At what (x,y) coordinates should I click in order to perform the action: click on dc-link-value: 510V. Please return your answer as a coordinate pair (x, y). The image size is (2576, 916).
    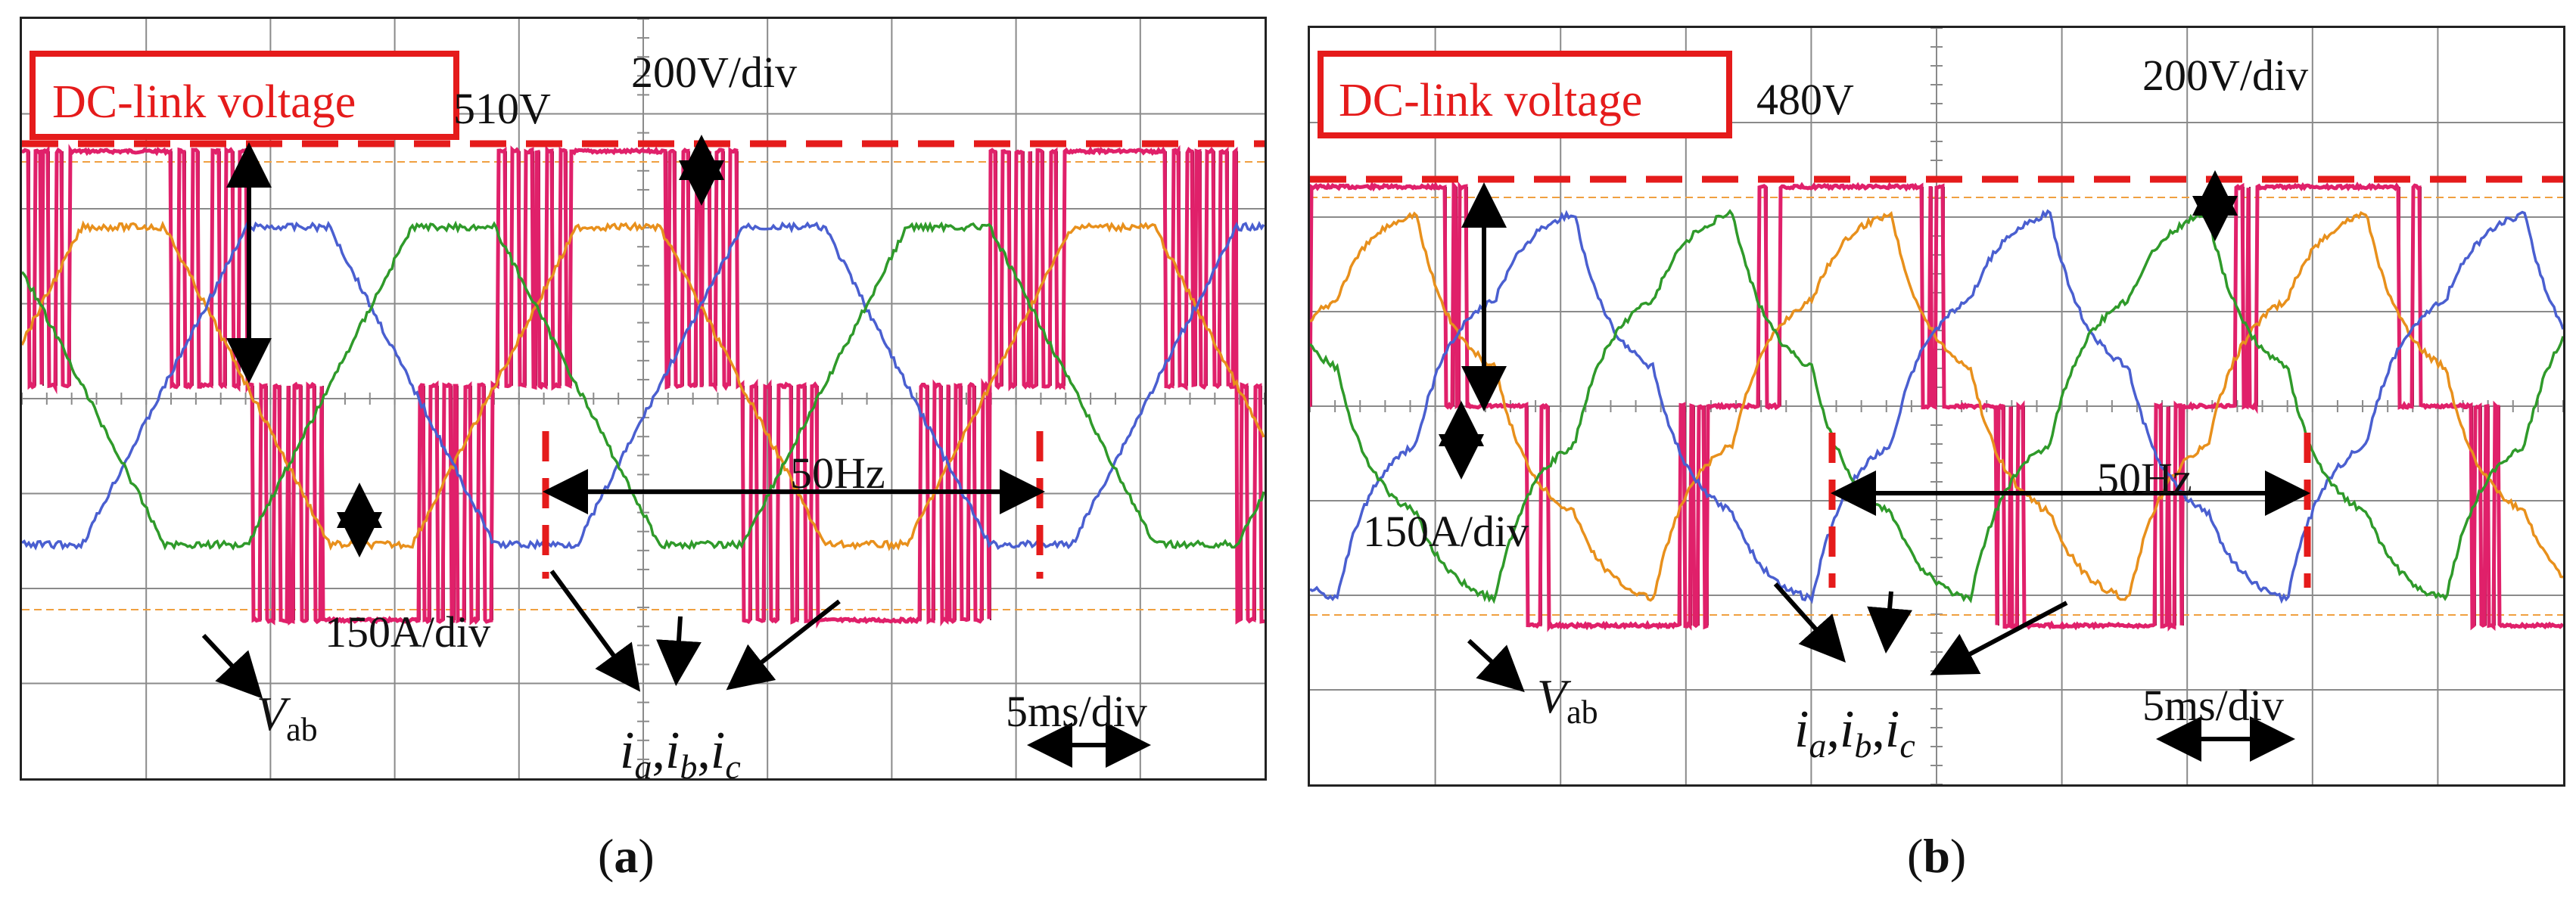
    Looking at the image, I should click on (502, 108).